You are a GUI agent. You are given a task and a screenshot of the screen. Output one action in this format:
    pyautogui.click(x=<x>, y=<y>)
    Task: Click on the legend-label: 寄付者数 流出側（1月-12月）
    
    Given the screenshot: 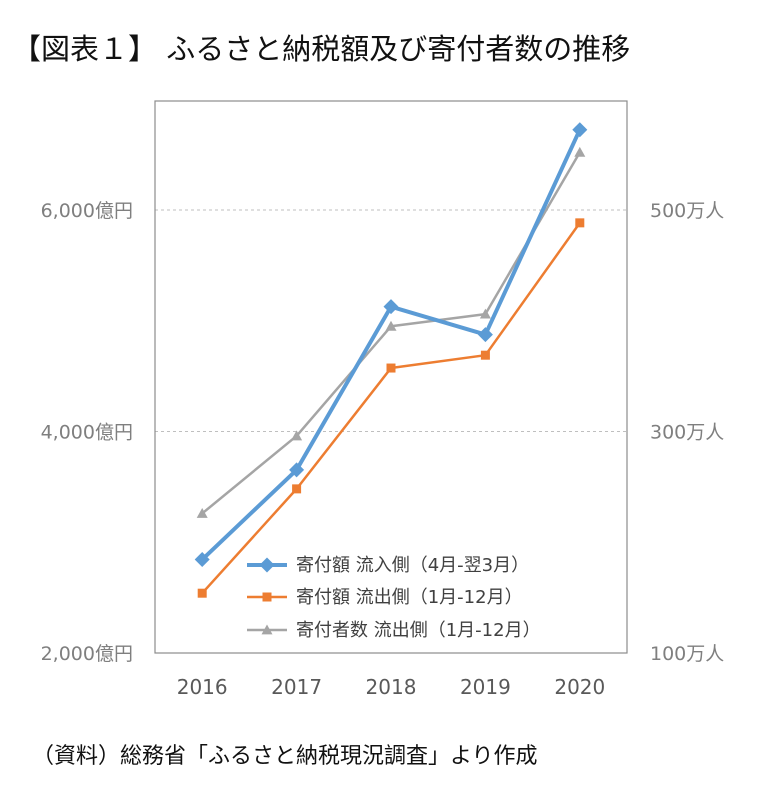 What is the action you would take?
    pyautogui.click(x=418, y=630)
    